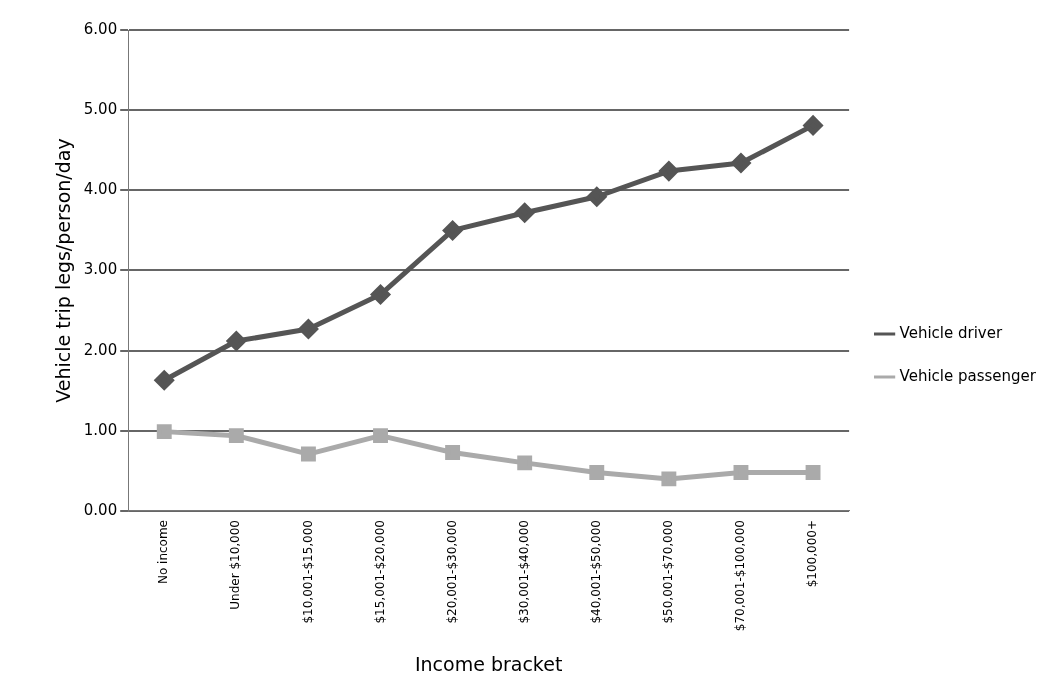 This screenshot has width=1056, height=691. Describe the element at coordinates (100, 509) in the screenshot. I see `y-tick-label: 0.00` at that location.